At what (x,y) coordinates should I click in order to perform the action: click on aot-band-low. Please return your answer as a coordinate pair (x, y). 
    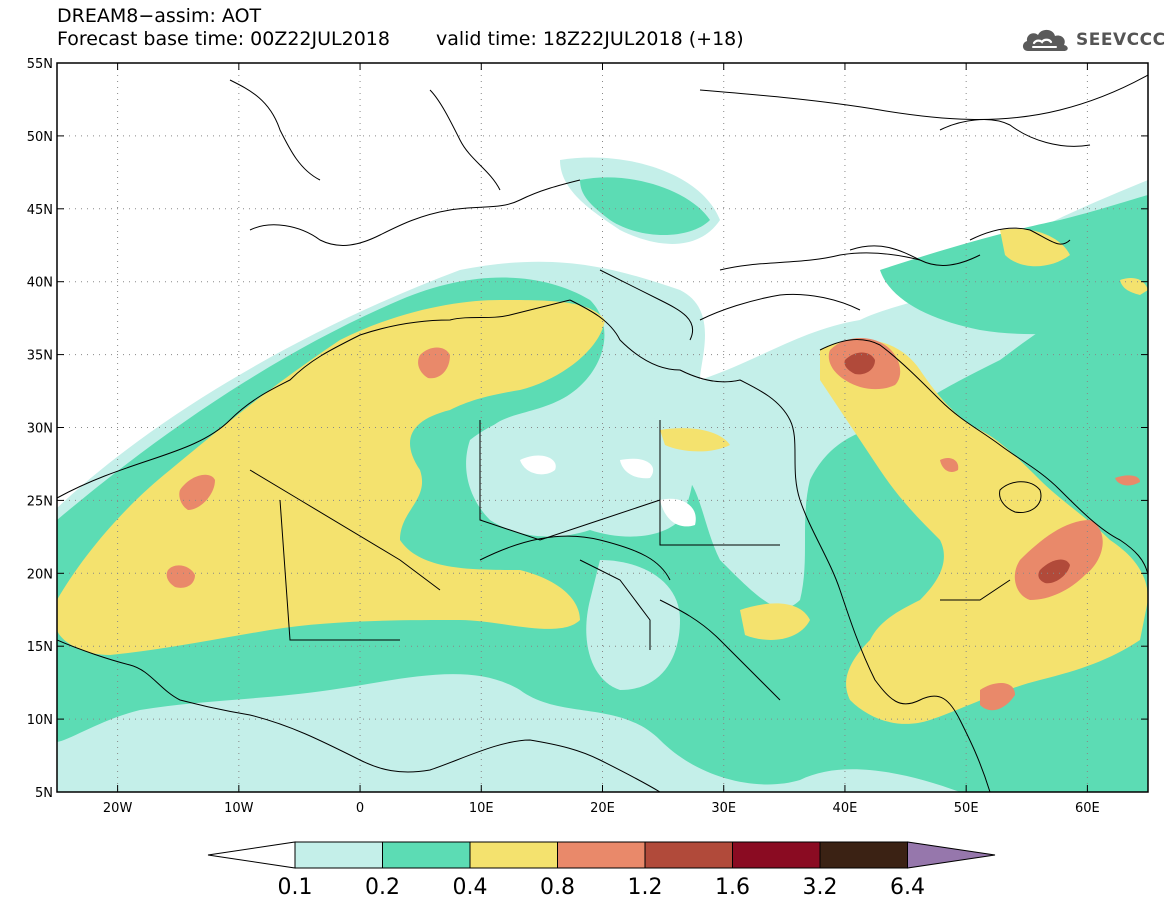
    Looking at the image, I should click on (608, 491).